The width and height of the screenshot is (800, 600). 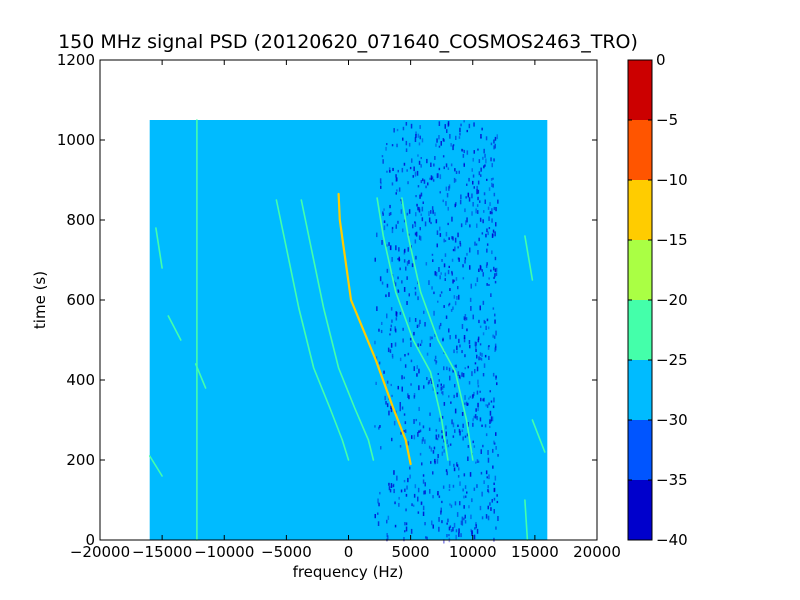 I want to click on colorbar-tick-label: −10, so click(x=672, y=180).